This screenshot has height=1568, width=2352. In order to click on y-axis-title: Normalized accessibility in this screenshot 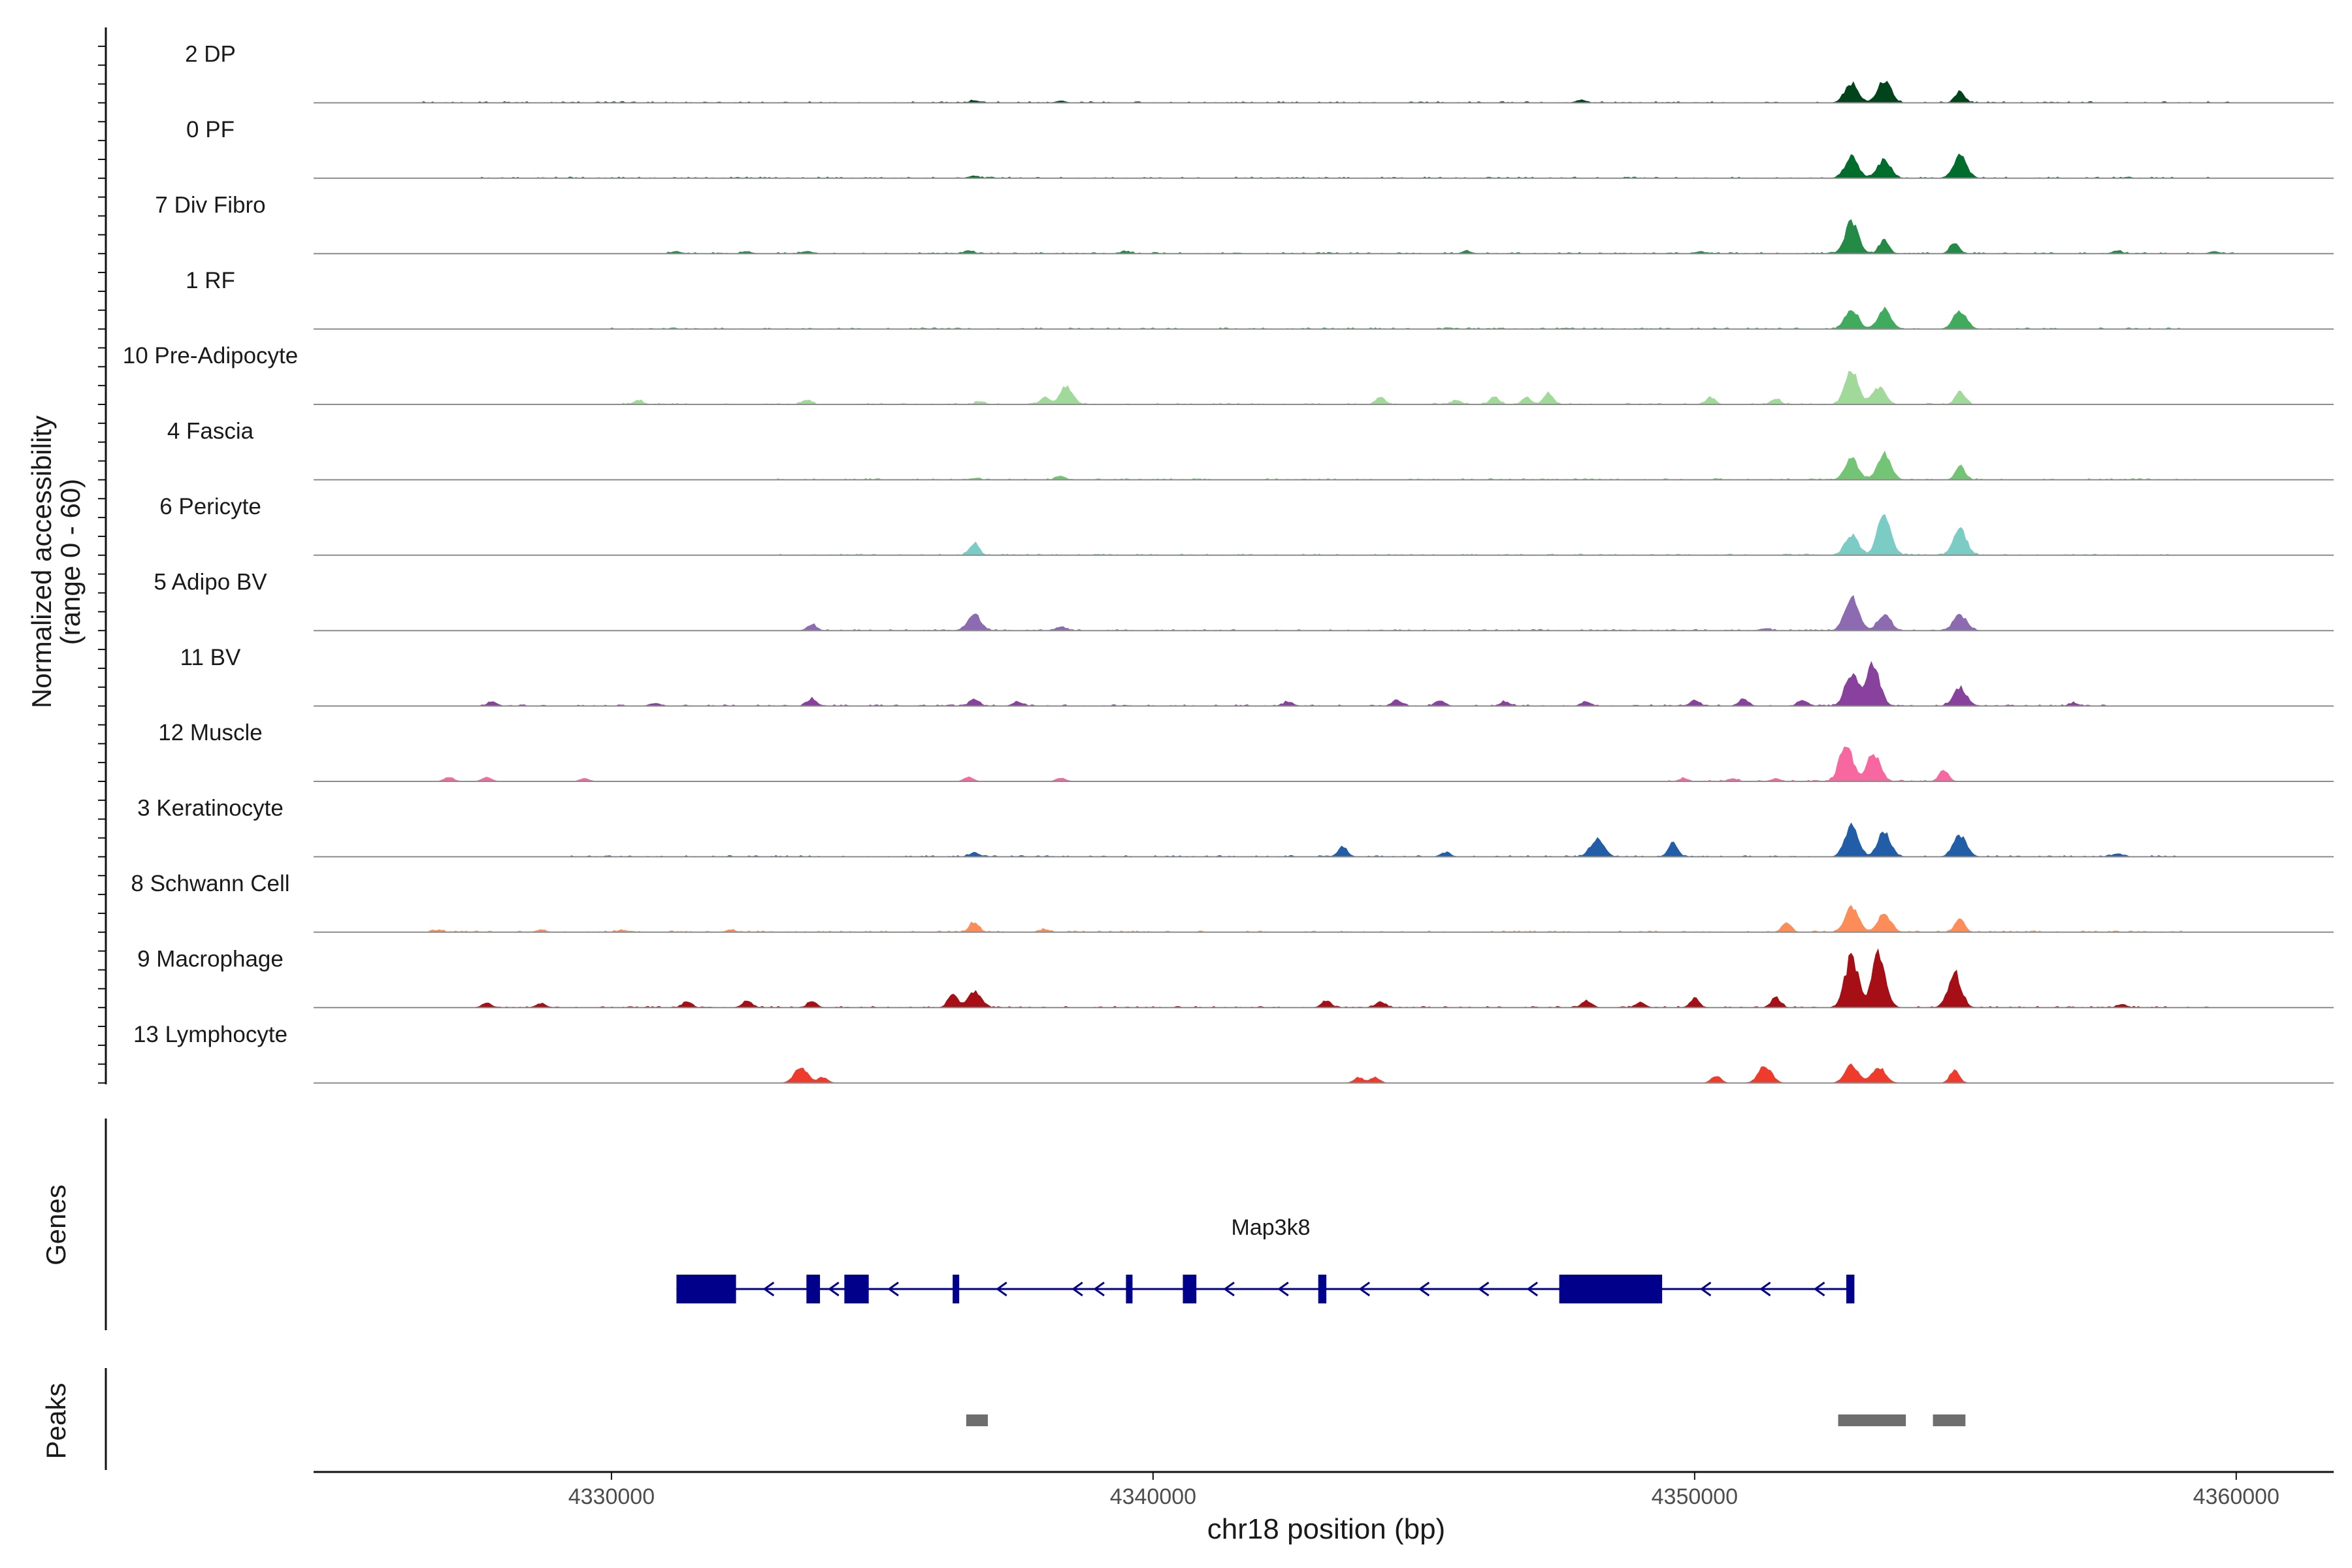, I will do `click(41, 562)`.